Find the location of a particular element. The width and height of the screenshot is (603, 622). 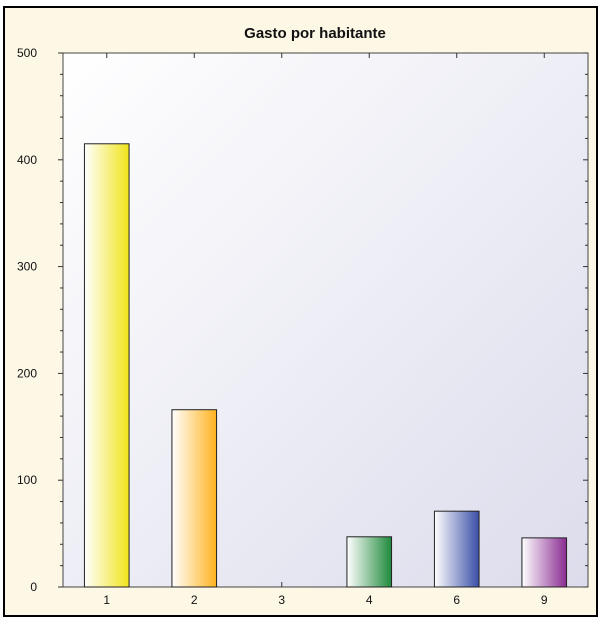

x-tick-label: 9 is located at coordinates (544, 600).